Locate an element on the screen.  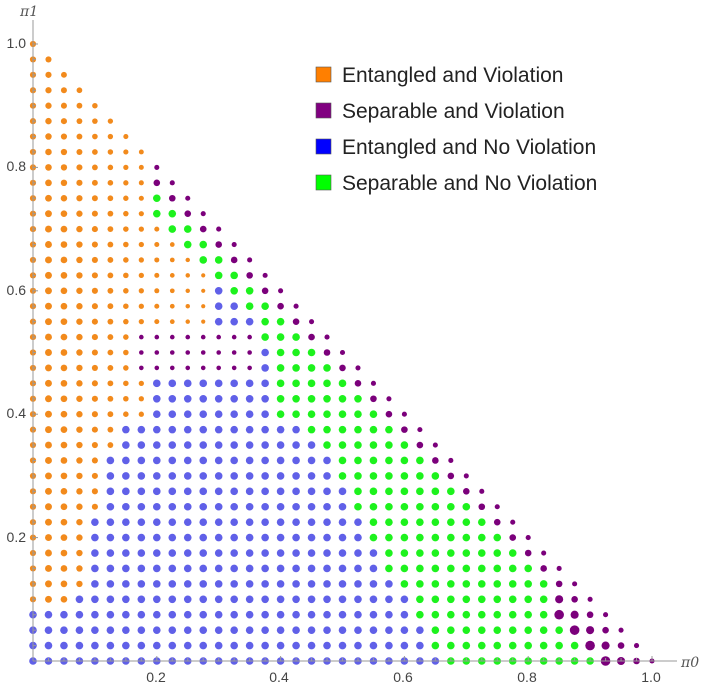
y-tick-label: 0.4 is located at coordinates (17, 413).